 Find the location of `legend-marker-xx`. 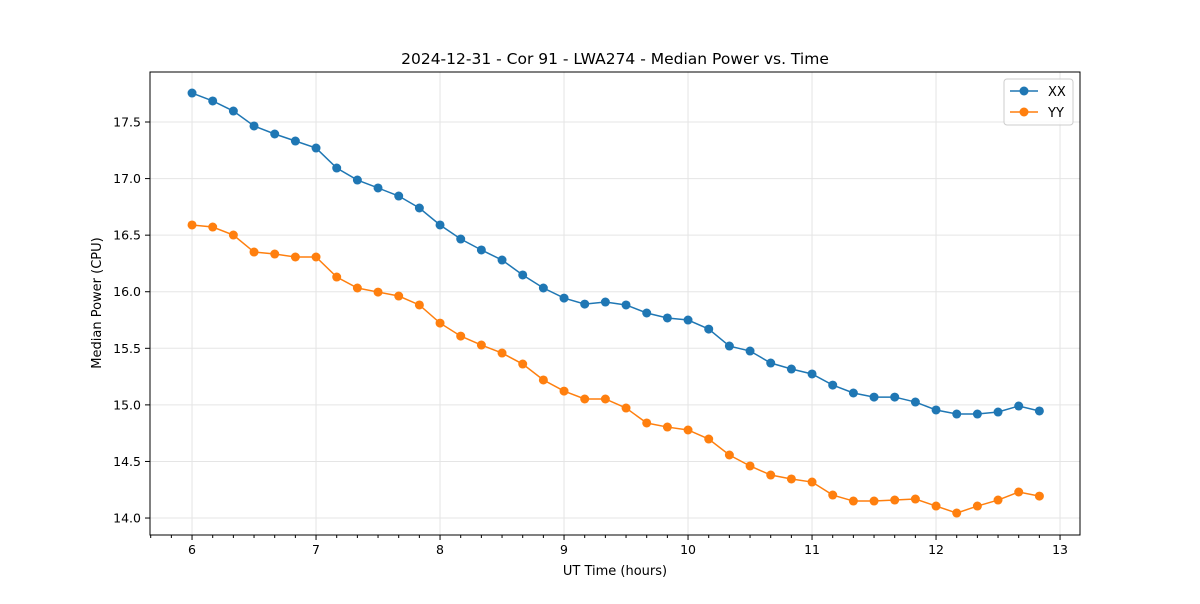

legend-marker-xx is located at coordinates (1024, 91).